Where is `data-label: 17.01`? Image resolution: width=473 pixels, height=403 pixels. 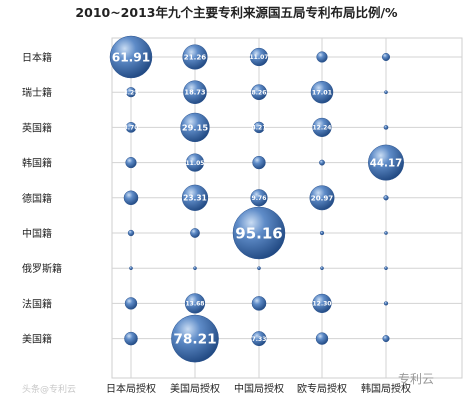 data-label: 17.01 is located at coordinates (322, 92).